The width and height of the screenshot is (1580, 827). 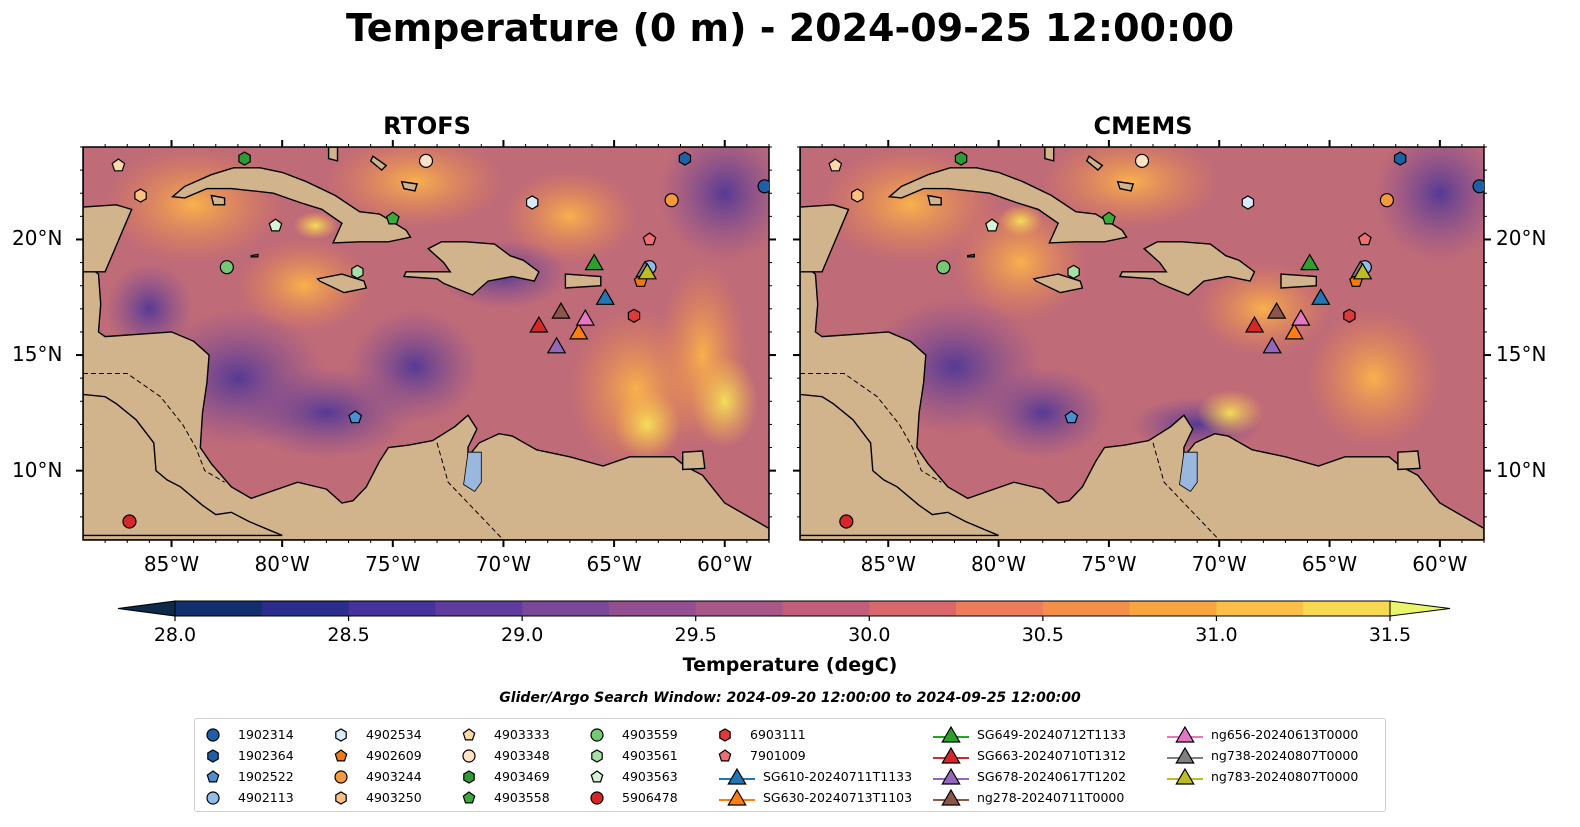 What do you see at coordinates (778, 734) in the screenshot?
I see `legend-label: 6903111` at bounding box center [778, 734].